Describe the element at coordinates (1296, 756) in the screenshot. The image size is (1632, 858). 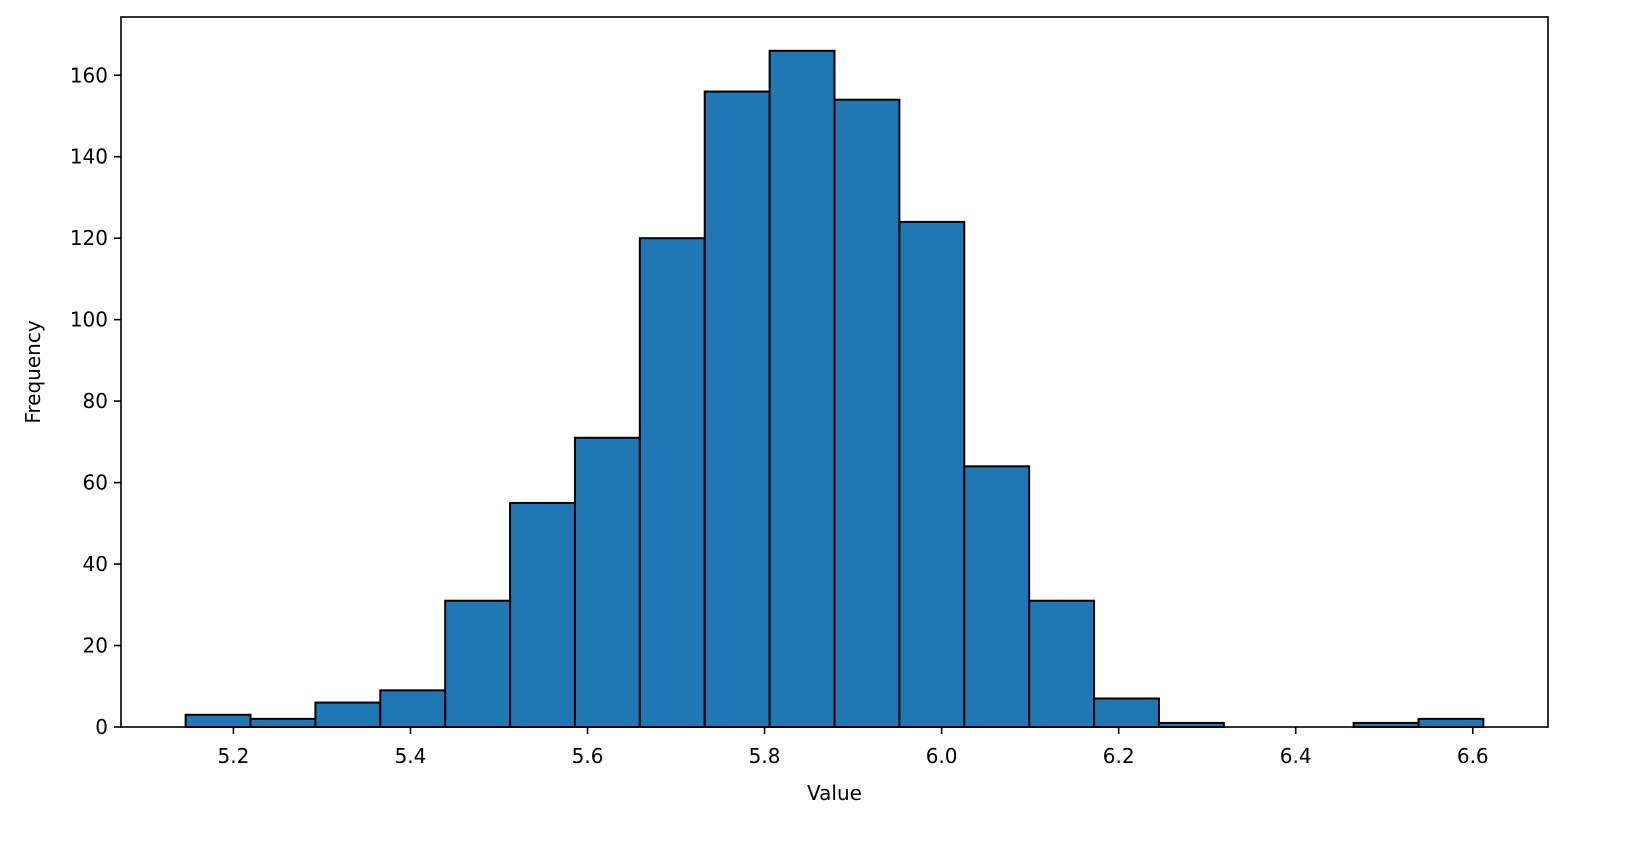
I see `x-tick-label: 6.4` at that location.